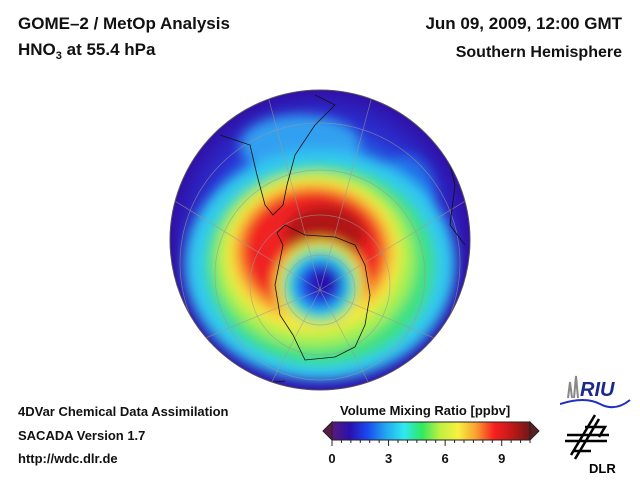  What do you see at coordinates (322, 292) in the screenshot?
I see `antarctica-coast` at bounding box center [322, 292].